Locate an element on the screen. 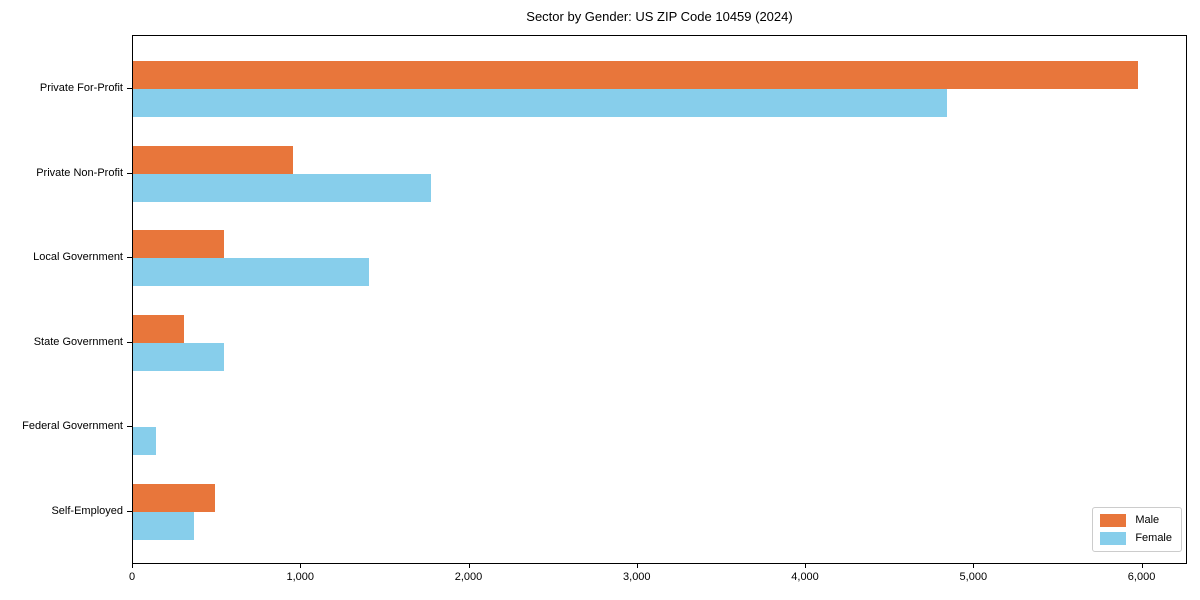  y-tick-label: Federal Government is located at coordinates (72, 426).